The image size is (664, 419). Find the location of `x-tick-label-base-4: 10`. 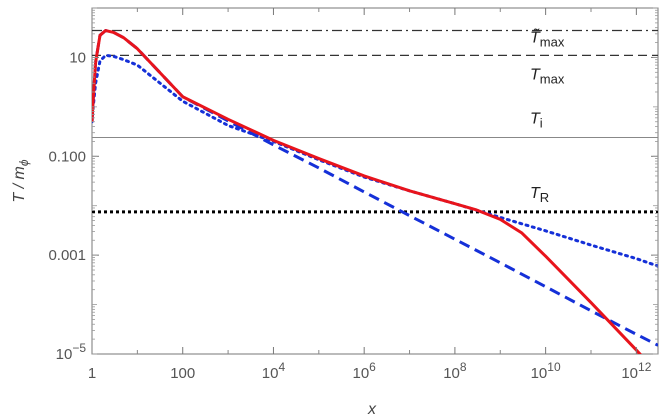

x-tick-label-base-4: 10 is located at coordinates (451, 373).